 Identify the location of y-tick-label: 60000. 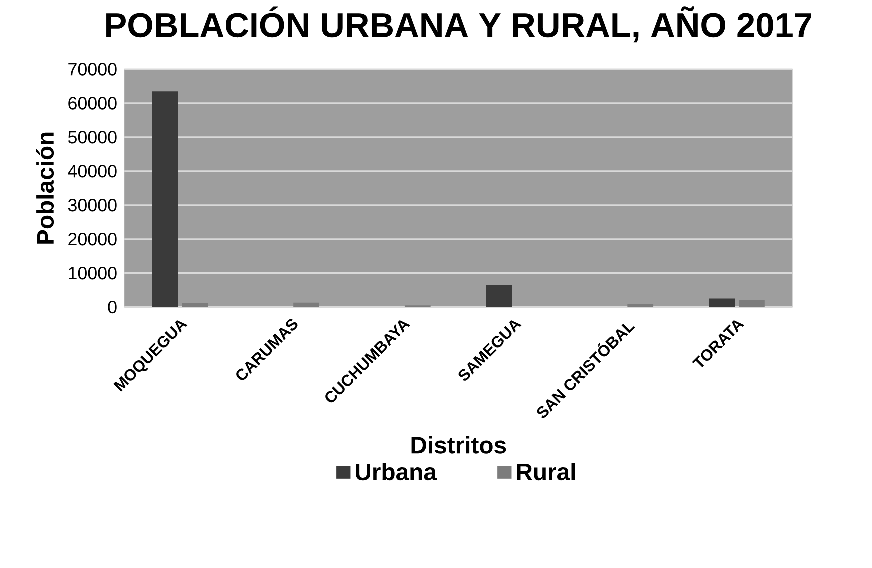
(92, 103).